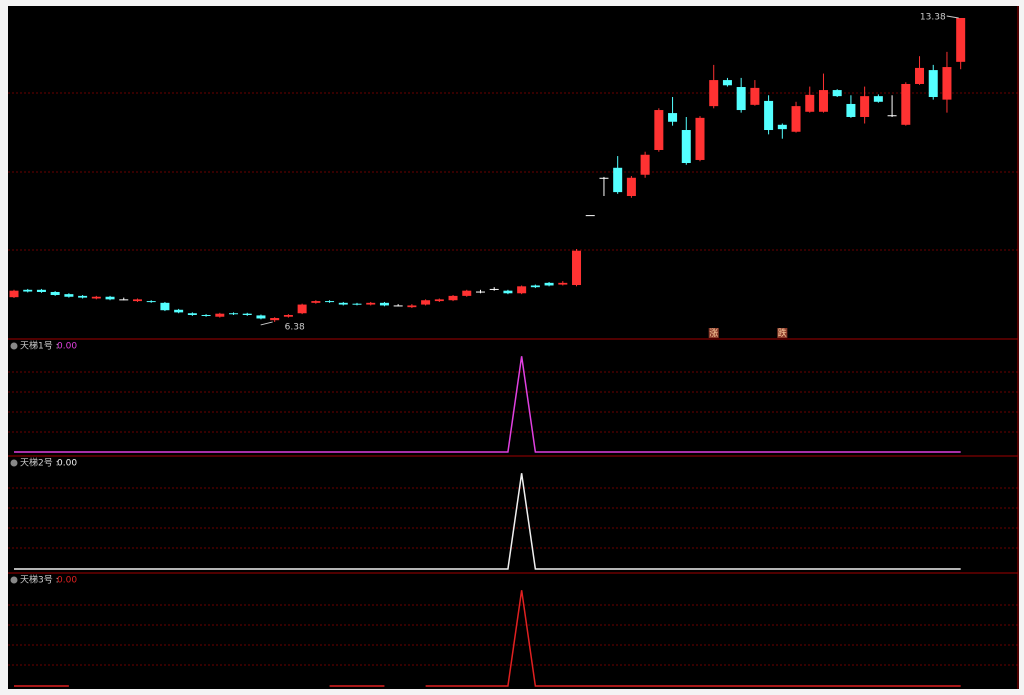 The width and height of the screenshot is (1024, 695). I want to click on price-annotation: 6.38, so click(295, 327).